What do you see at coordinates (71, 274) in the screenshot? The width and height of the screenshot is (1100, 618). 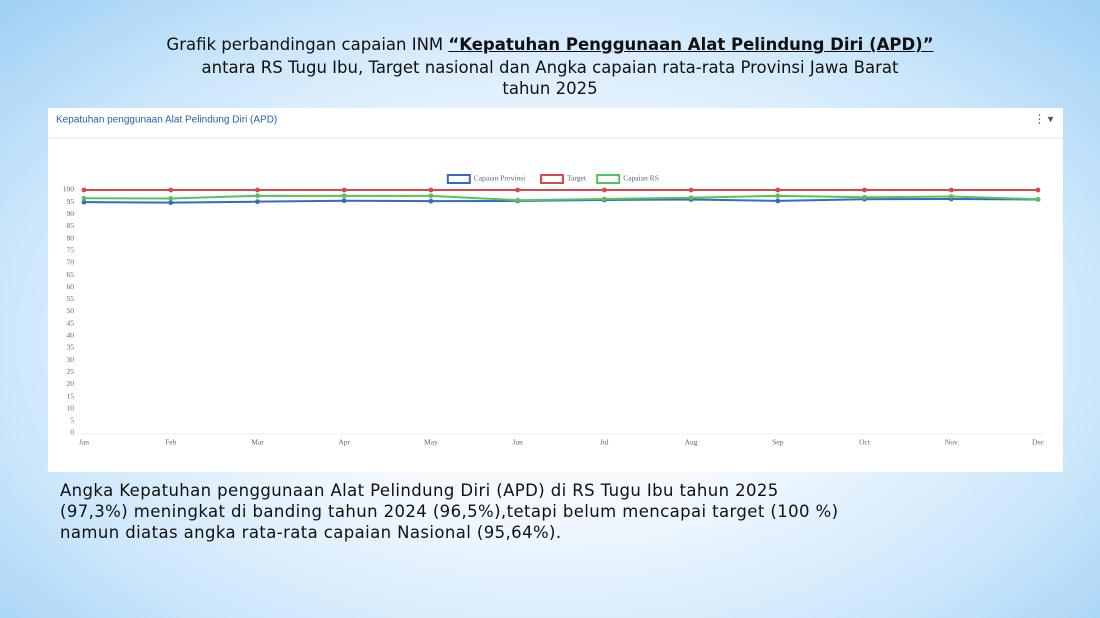 I see `y-tick-label: 65` at bounding box center [71, 274].